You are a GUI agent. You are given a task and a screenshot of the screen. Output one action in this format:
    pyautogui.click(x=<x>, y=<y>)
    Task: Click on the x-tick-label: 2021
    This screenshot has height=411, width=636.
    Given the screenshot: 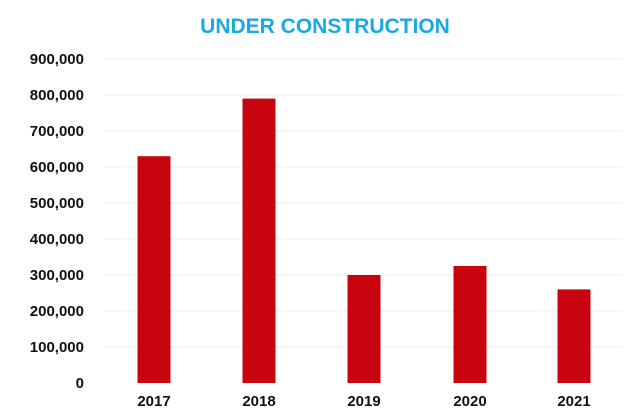 What is the action you would take?
    pyautogui.click(x=573, y=401)
    